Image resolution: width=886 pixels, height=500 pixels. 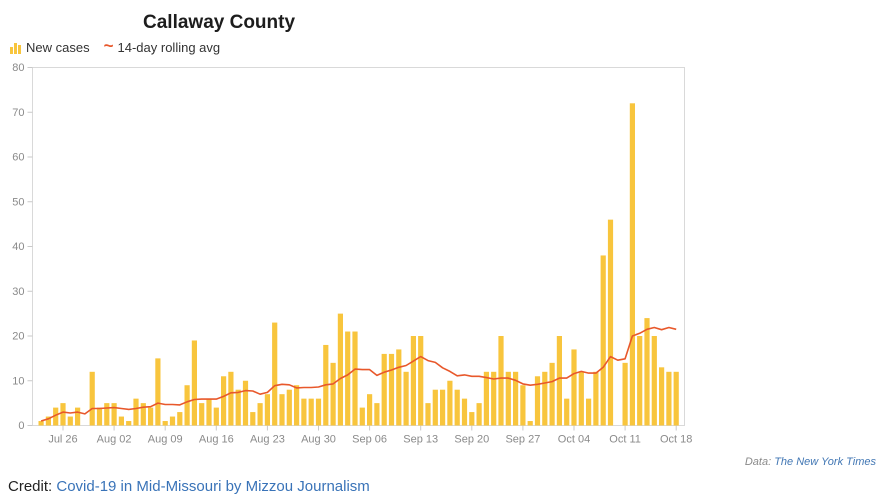 What do you see at coordinates (18, 292) in the screenshot?
I see `y-axis-tick-label: 30` at bounding box center [18, 292].